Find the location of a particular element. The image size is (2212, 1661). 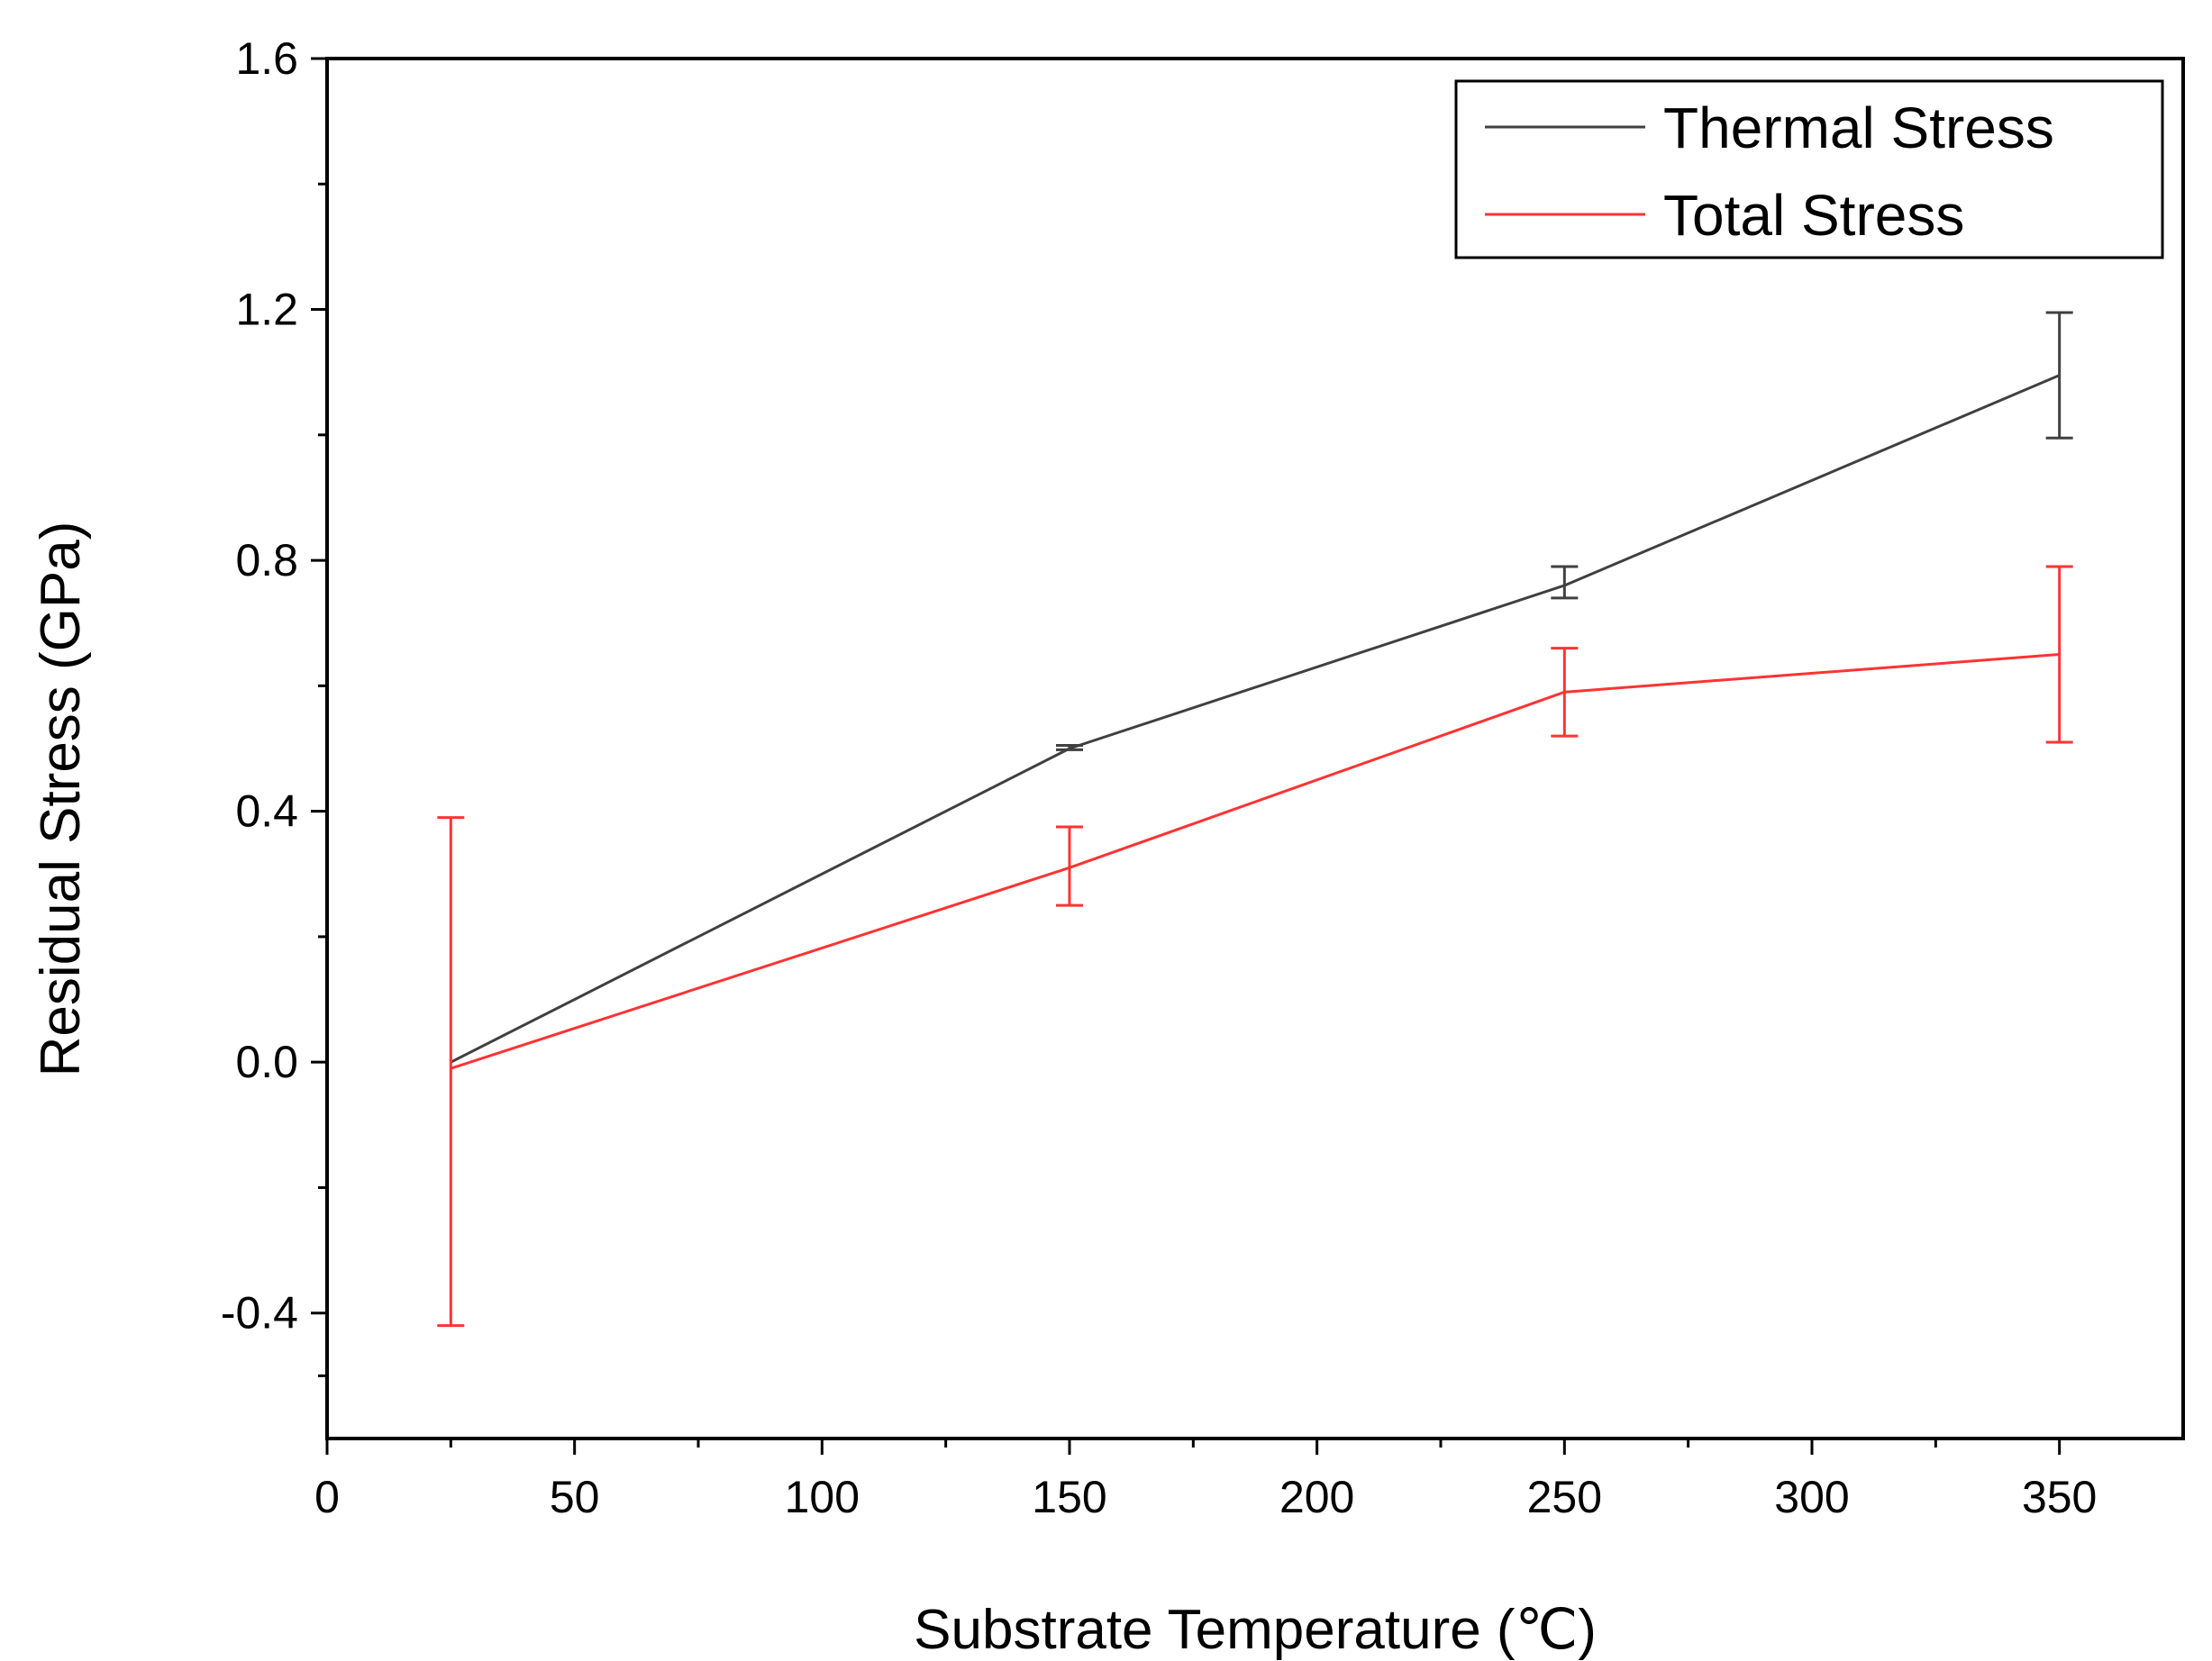

legend-label-thermal-stress: Thermal Stress is located at coordinates (1858, 128).